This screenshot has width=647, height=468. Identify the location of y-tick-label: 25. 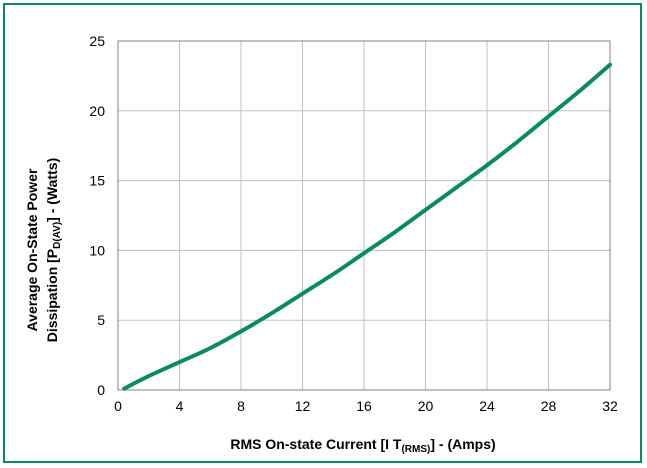
(97, 41).